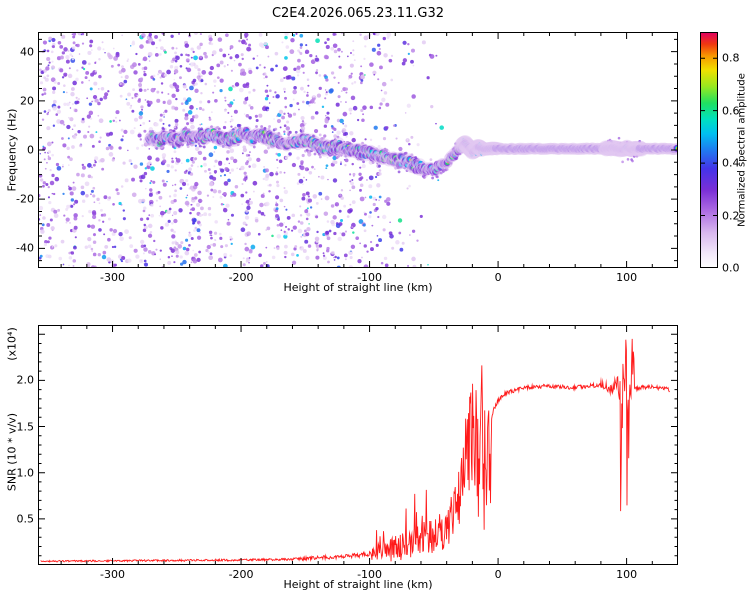  I want to click on colorbar-tick-label: 0.6, so click(731, 111).